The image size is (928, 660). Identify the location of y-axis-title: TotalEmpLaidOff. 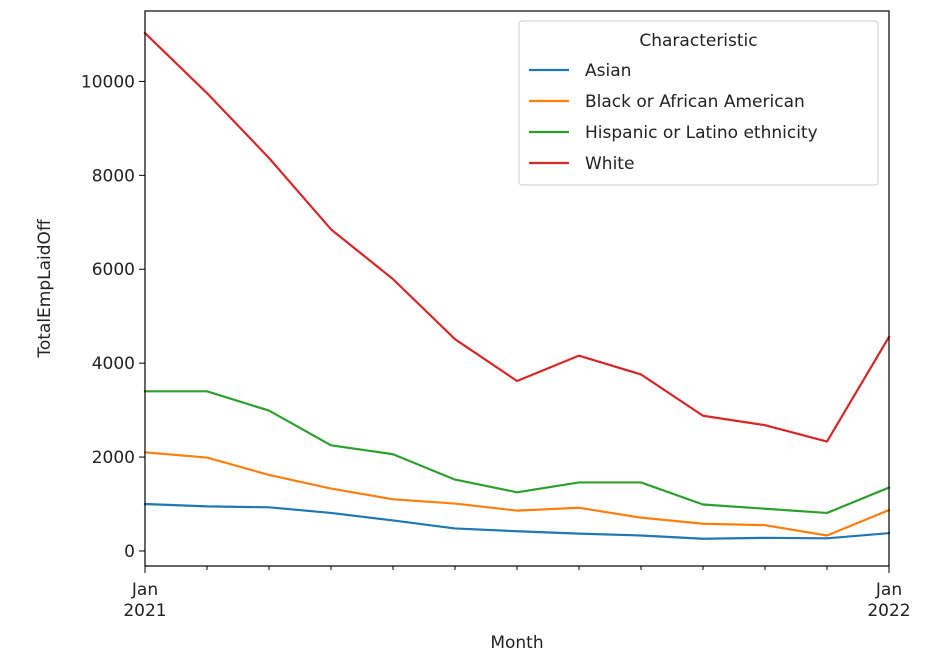
(45, 288).